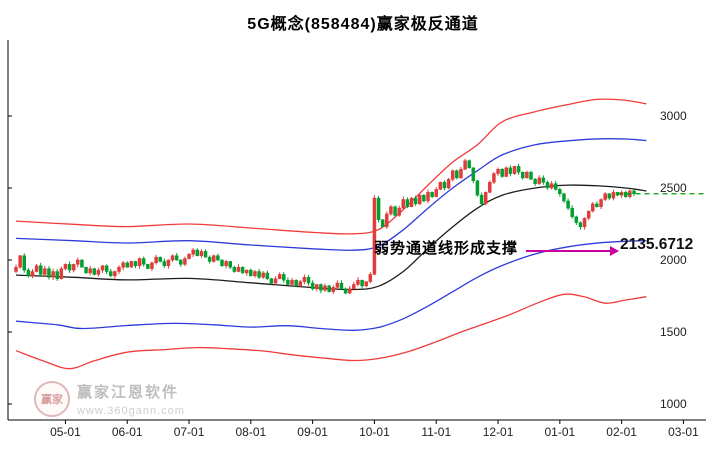 Image resolution: width=726 pixels, height=450 pixels. Describe the element at coordinates (572, 251) in the screenshot. I see `support-arrow-icon` at that location.